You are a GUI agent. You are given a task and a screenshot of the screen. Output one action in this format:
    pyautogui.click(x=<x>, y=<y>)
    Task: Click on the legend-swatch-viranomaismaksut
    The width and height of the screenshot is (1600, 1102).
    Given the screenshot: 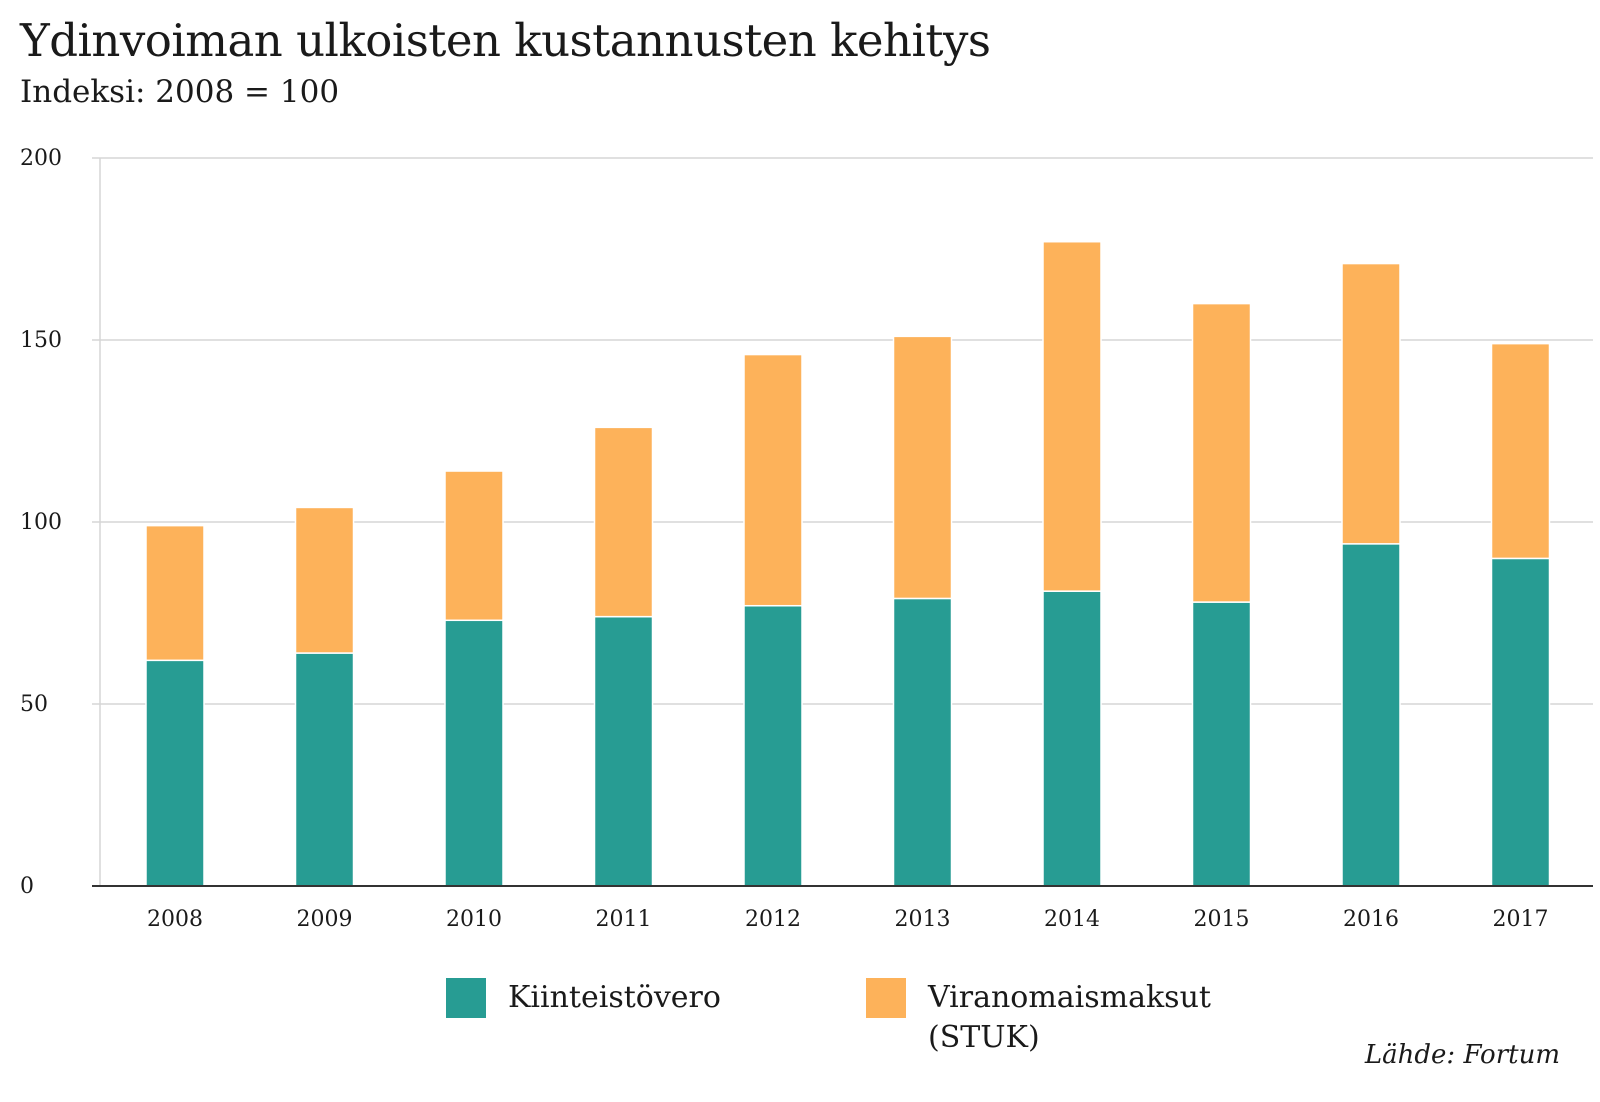 What is the action you would take?
    pyautogui.click(x=886, y=998)
    